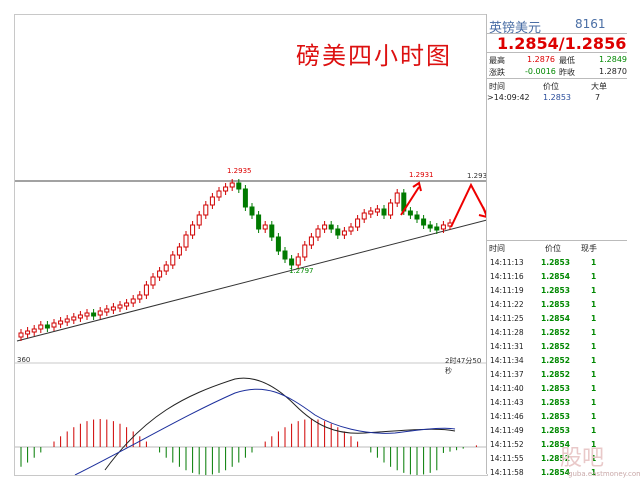 The height and width of the screenshot is (486, 640). What do you see at coordinates (557, 333) in the screenshot?
I see `trade-row: 14:11:28 1.2852 1` at bounding box center [557, 333].